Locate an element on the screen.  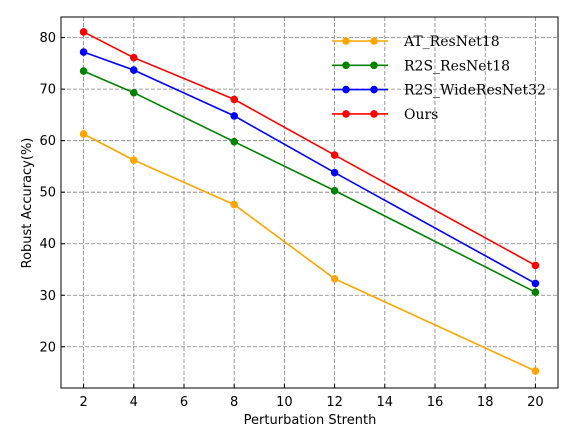
y-tick-label: 60 is located at coordinates (47, 141).